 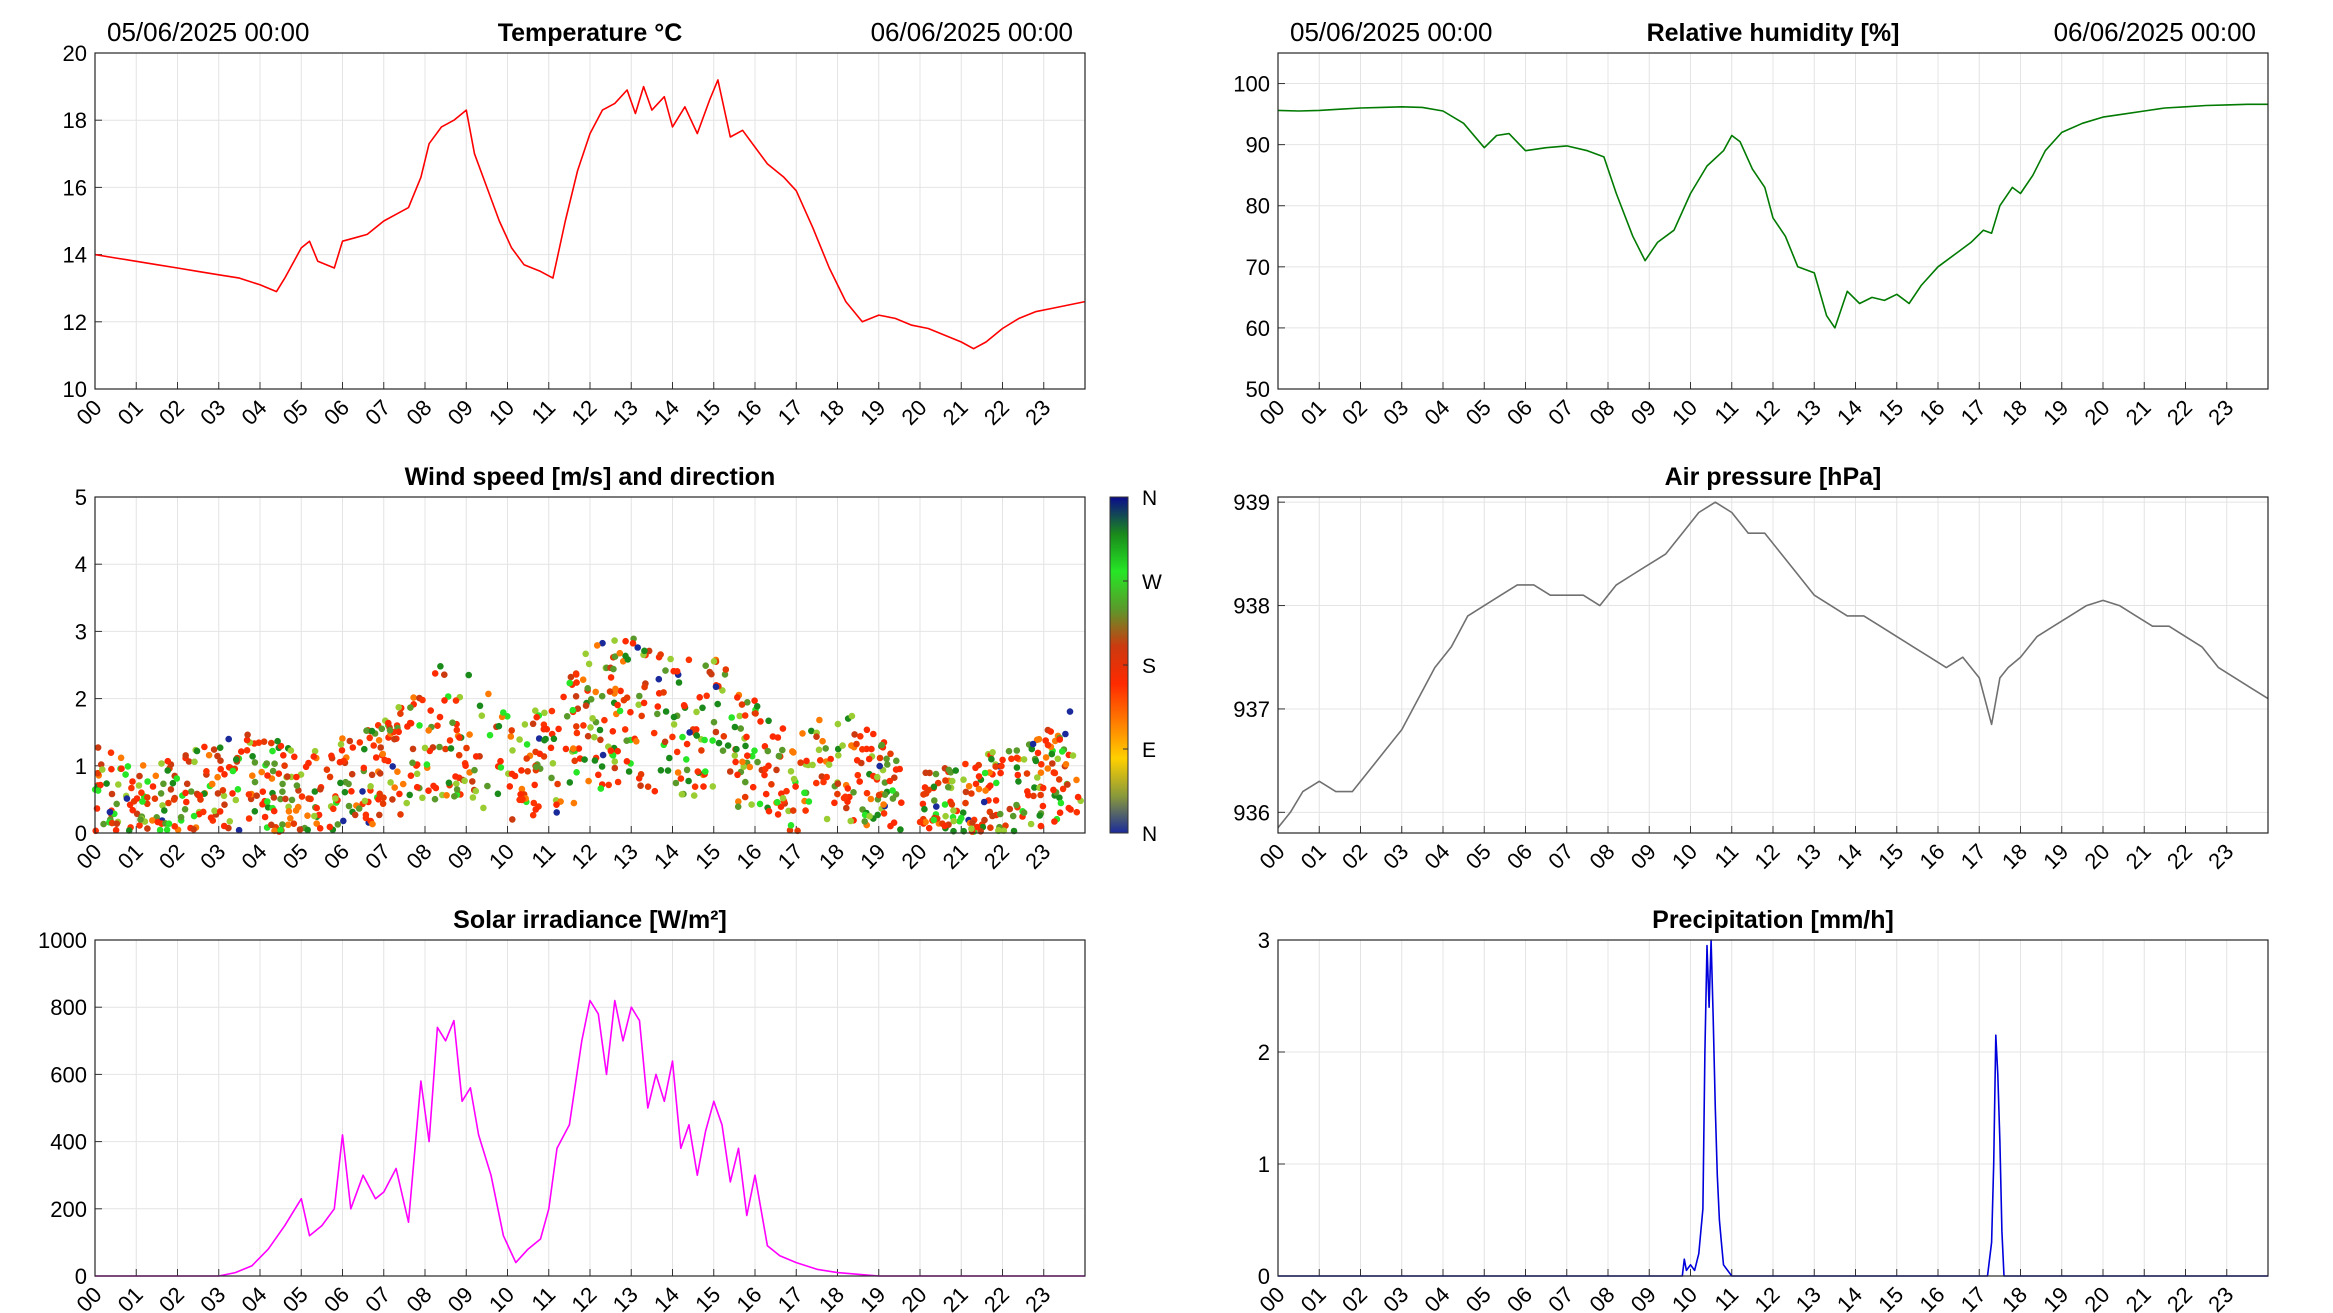 What do you see at coordinates (584, 856) in the screenshot?
I see `wind-x-tick-label: 12` at bounding box center [584, 856].